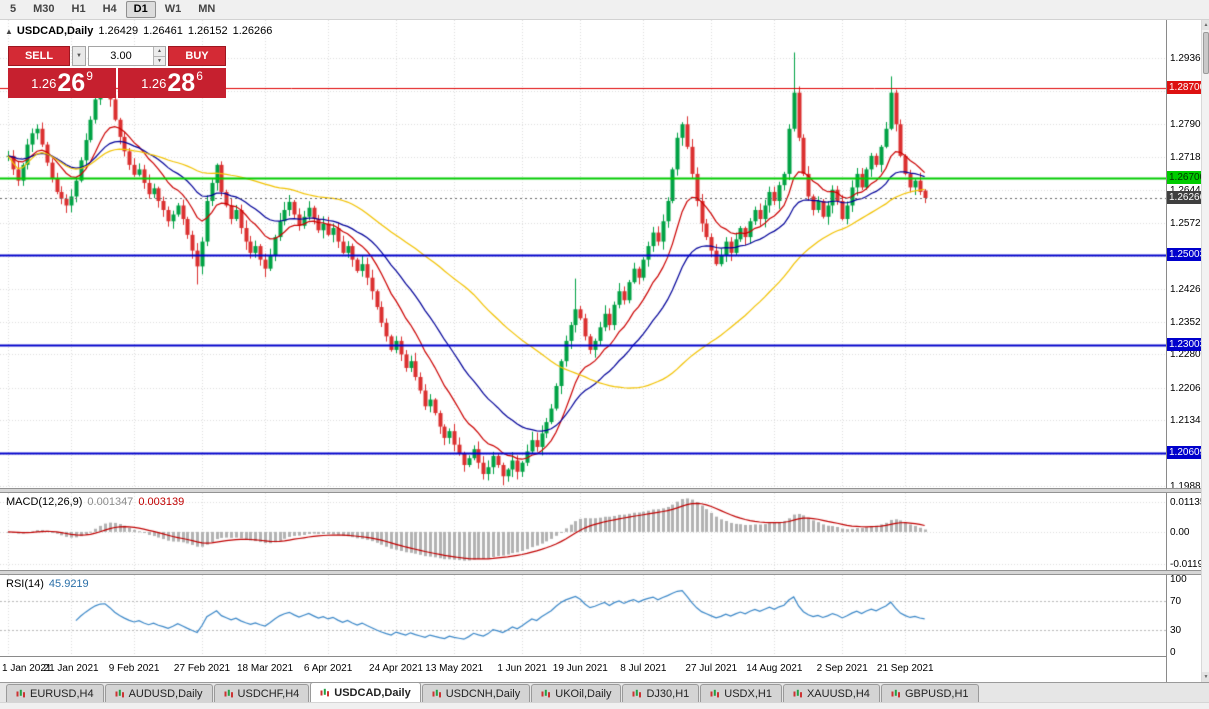 This screenshot has width=1209, height=709. What do you see at coordinates (154, 83) in the screenshot?
I see `ask-base: 1.26` at bounding box center [154, 83].